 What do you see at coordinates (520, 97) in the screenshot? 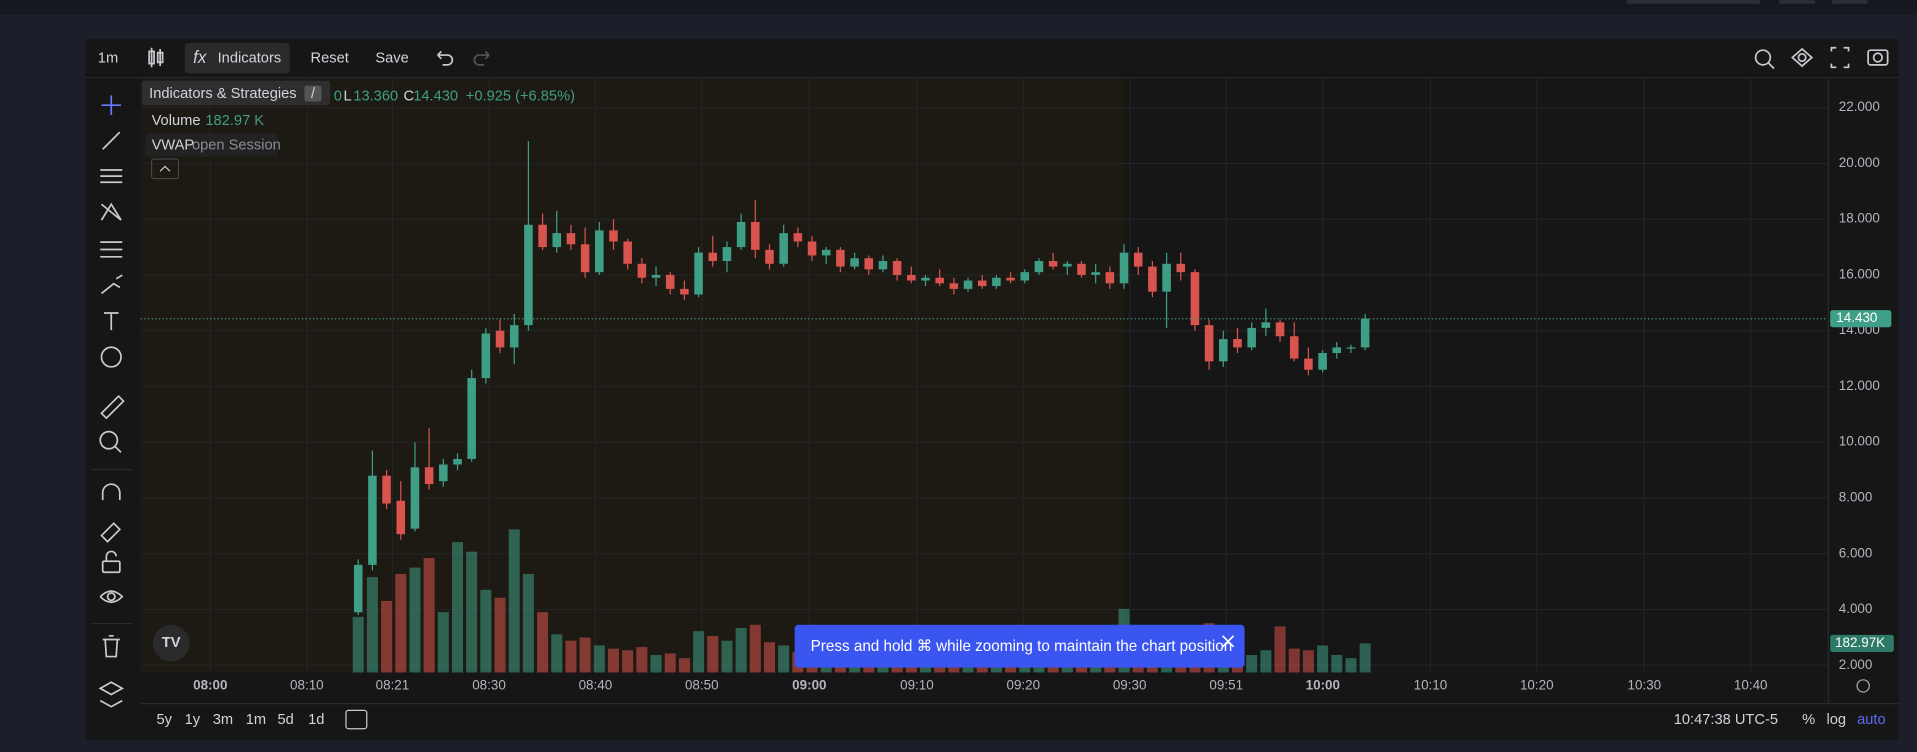
I see `ohlc-item: +0.925 (+6.85%)` at bounding box center [520, 97].